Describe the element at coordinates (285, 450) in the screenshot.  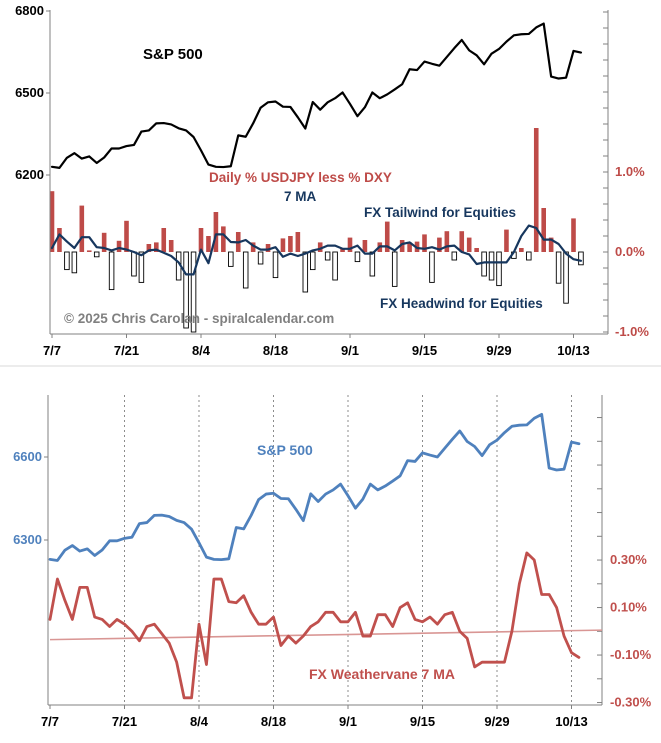
I see `bottom-sp500-label: S&P 500` at that location.